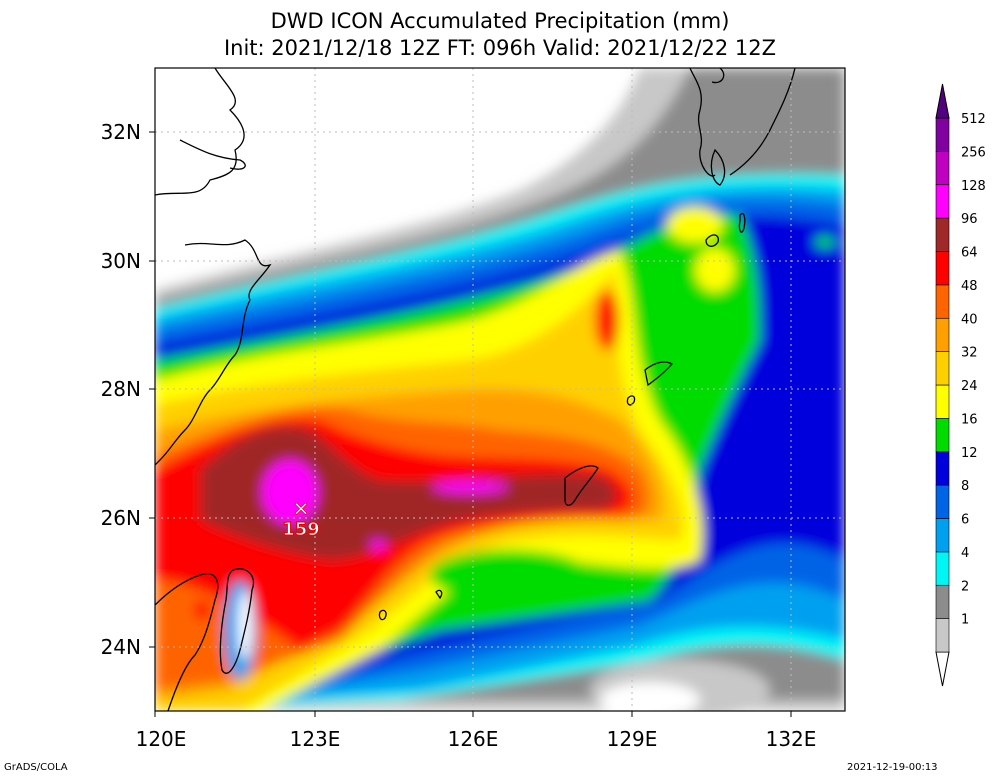 This screenshot has height=779, width=1000. What do you see at coordinates (301, 529) in the screenshot?
I see `max-marker-value: 159` at bounding box center [301, 529].